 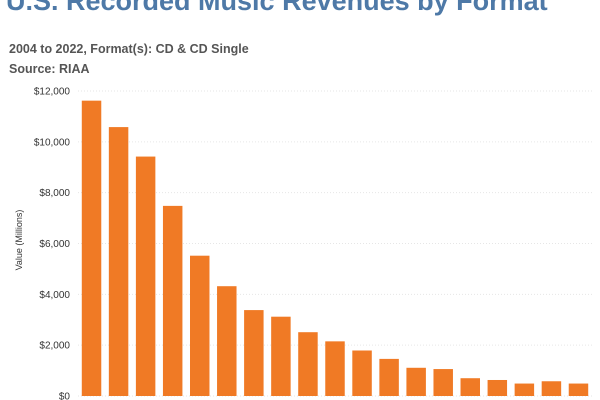 What do you see at coordinates (470, 387) in the screenshot?
I see `bar-2018` at bounding box center [470, 387].